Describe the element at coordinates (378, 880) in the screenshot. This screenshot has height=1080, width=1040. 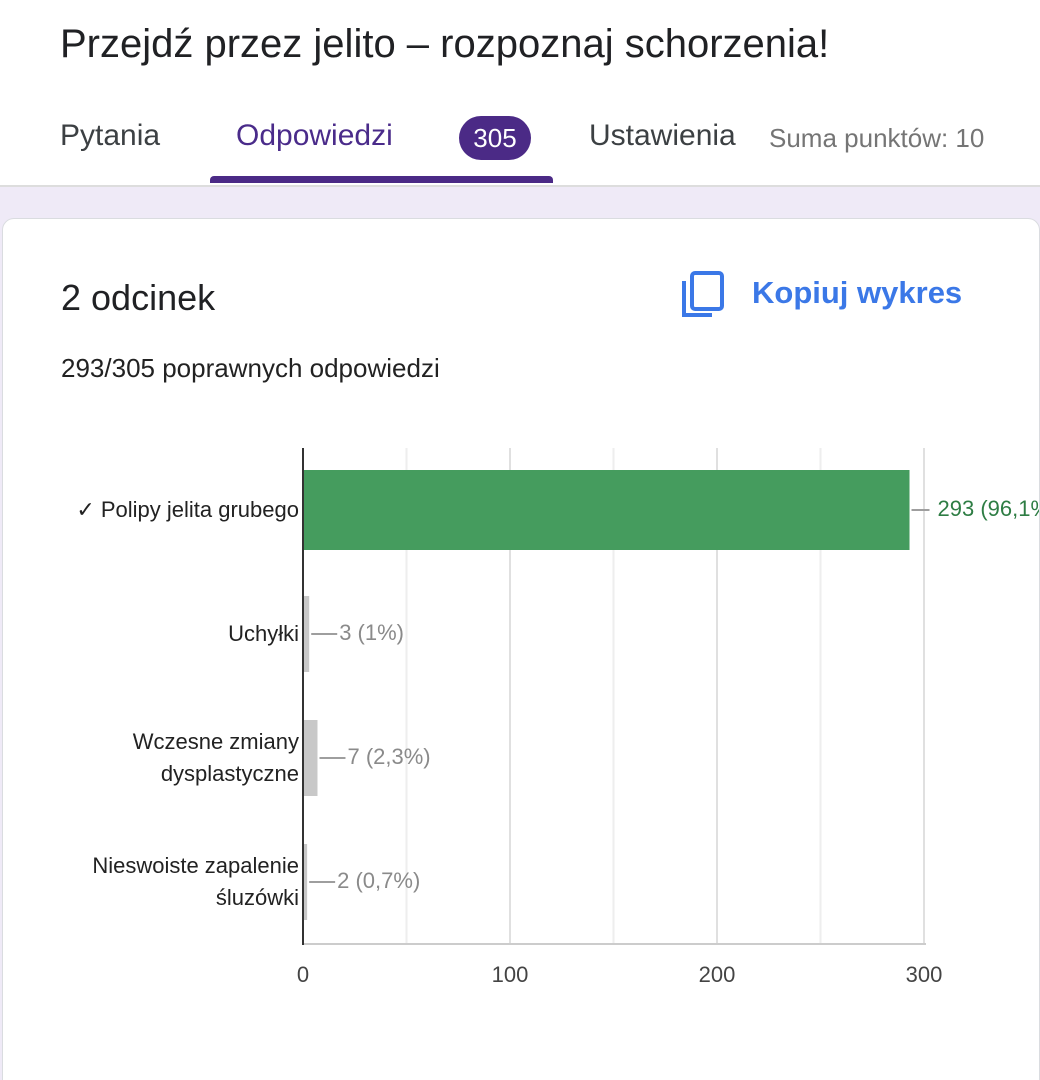
I see `value-label: 2 (0,7%)` at that location.